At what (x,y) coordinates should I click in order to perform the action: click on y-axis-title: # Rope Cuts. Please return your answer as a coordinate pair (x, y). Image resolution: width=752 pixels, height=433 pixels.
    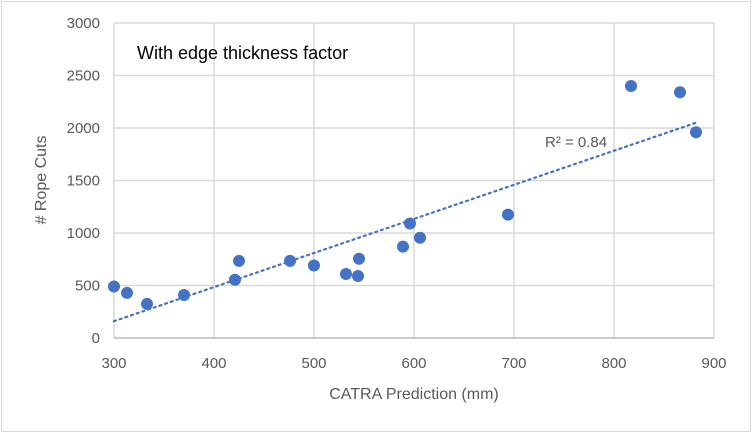
    Looking at the image, I should click on (41, 180).